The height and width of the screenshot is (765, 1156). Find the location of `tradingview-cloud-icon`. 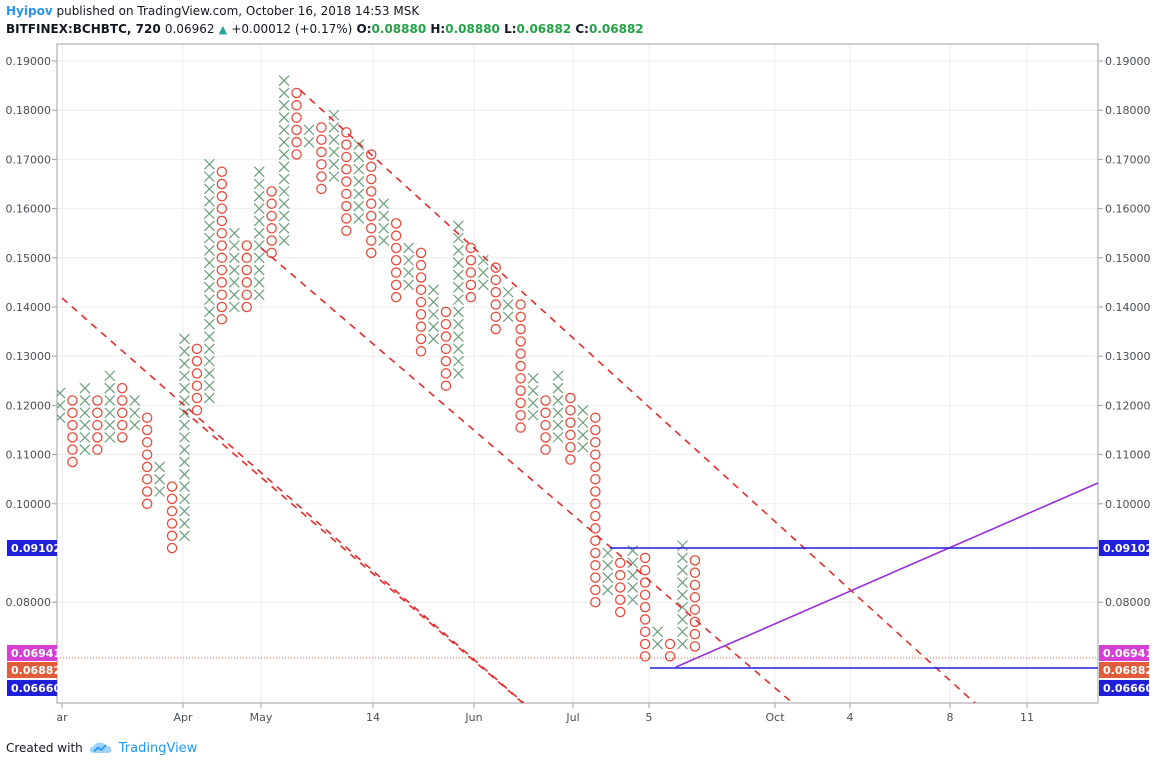

tradingview-cloud-icon is located at coordinates (100, 747).